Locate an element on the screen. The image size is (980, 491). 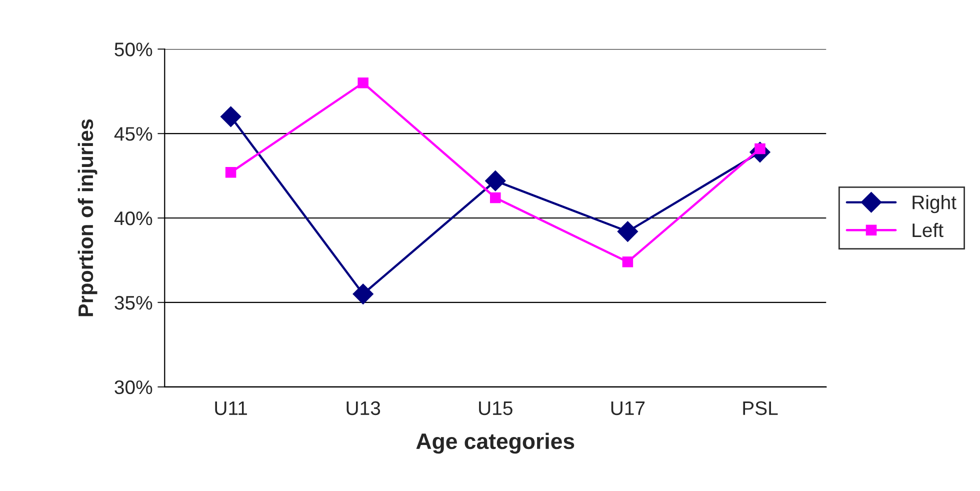
x-tick-label: U11 is located at coordinates (231, 409).